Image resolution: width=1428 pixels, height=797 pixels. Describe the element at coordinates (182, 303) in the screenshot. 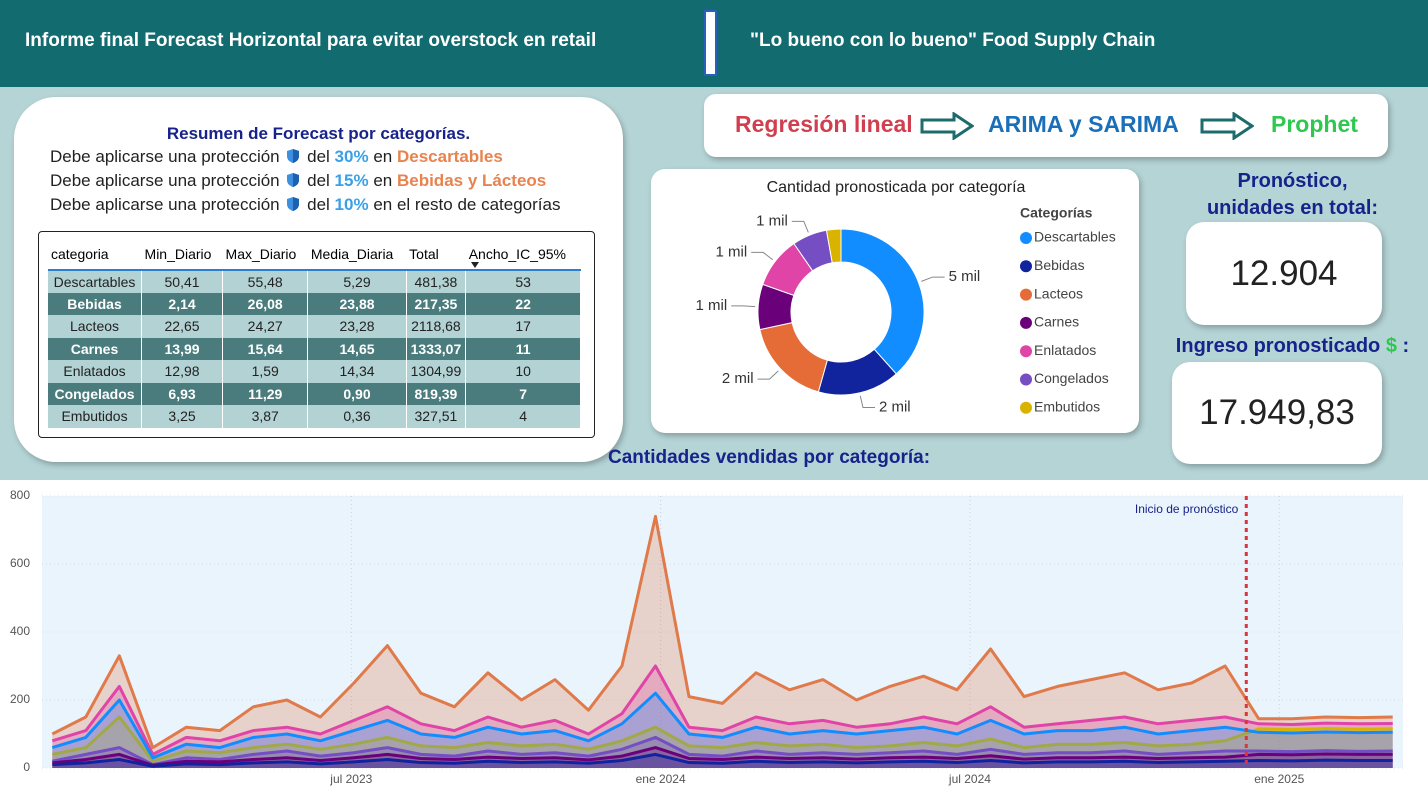

I see `table-cell: 2,14` at that location.